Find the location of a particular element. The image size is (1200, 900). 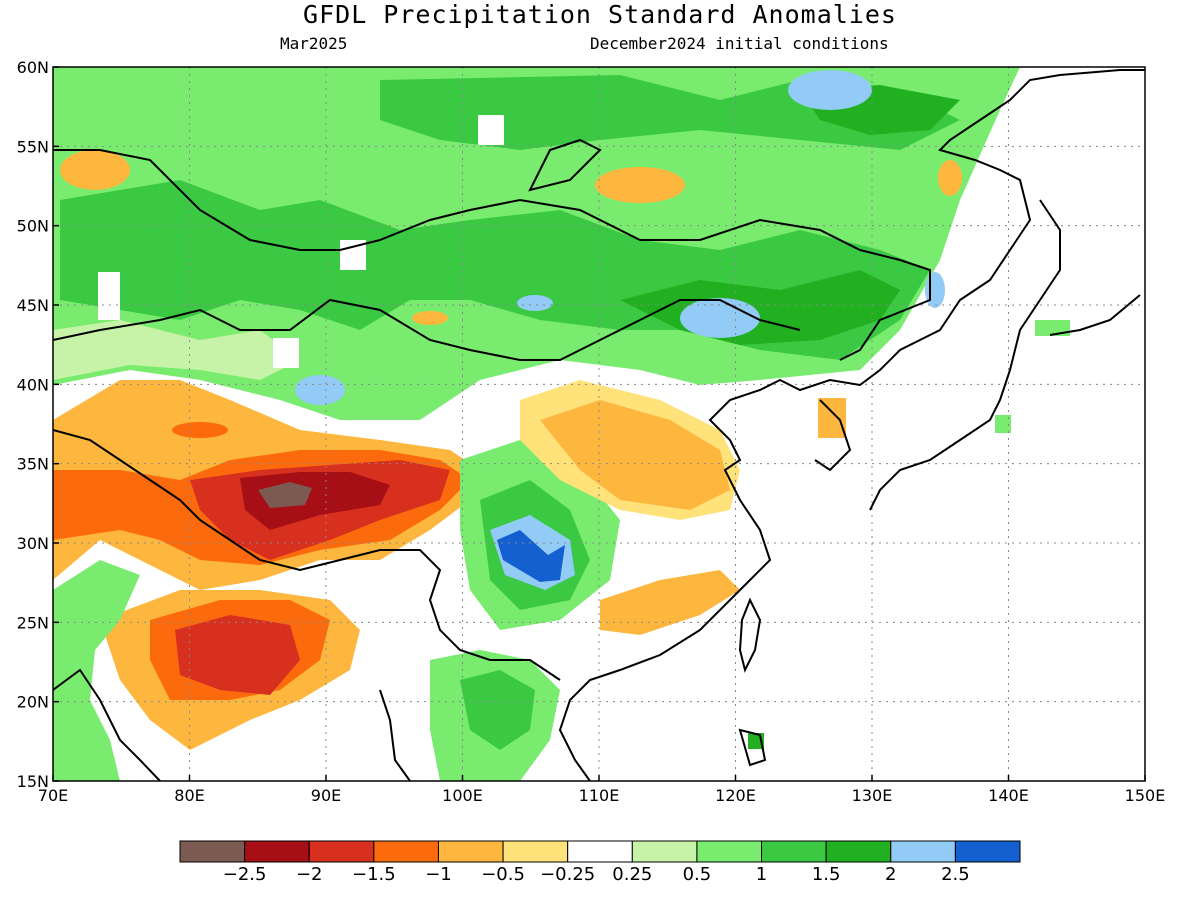

colorbar-label: −0.5 is located at coordinates (503, 874).